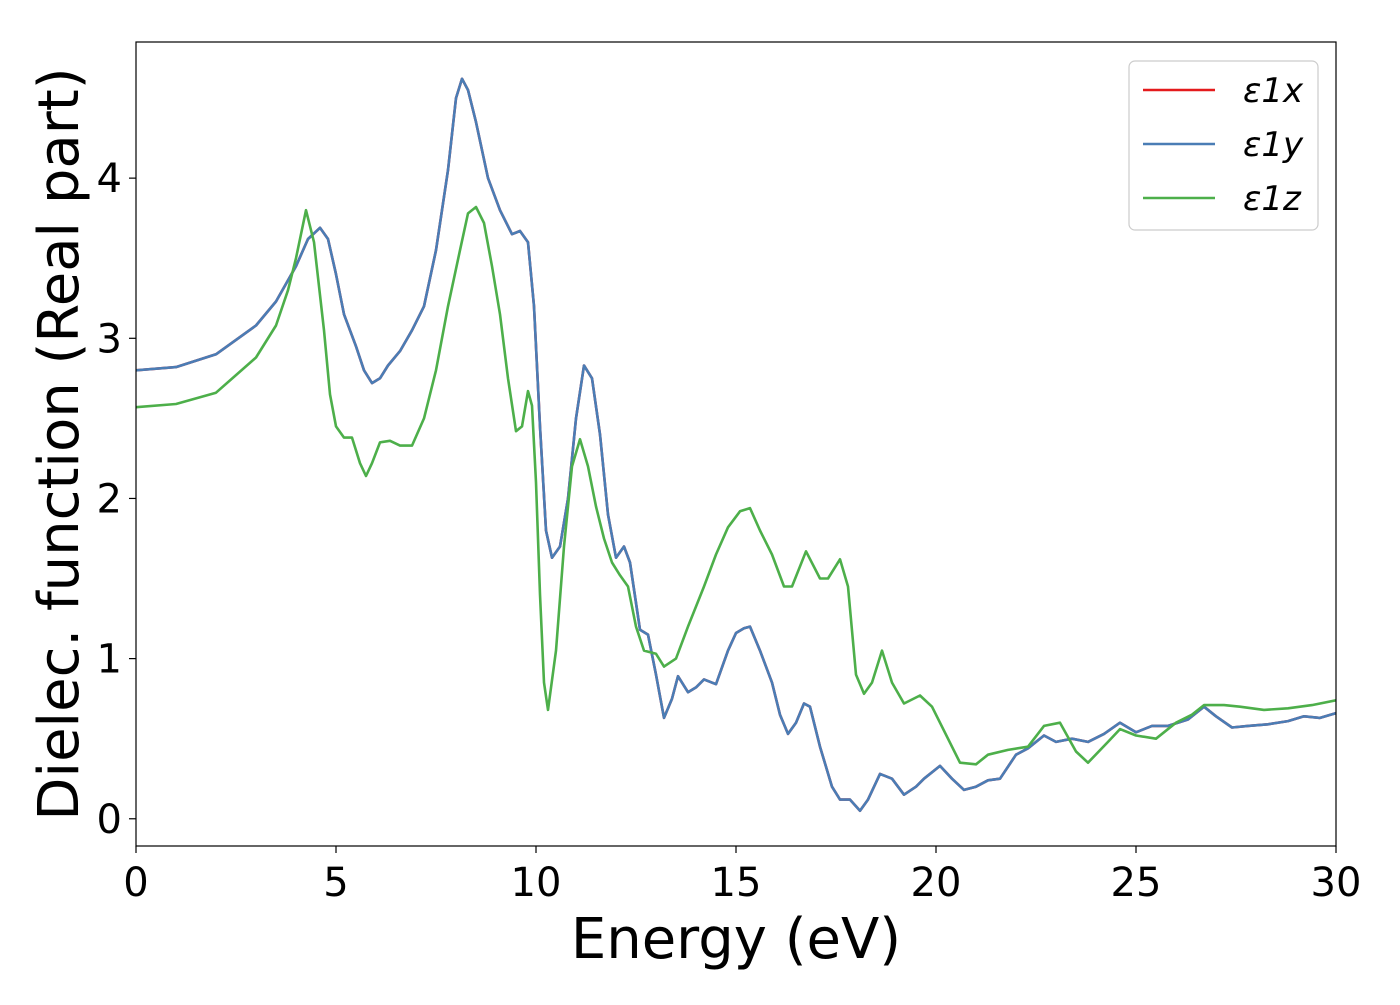  Describe the element at coordinates (135, 883) in the screenshot. I see `x-tick-label: 0` at that location.